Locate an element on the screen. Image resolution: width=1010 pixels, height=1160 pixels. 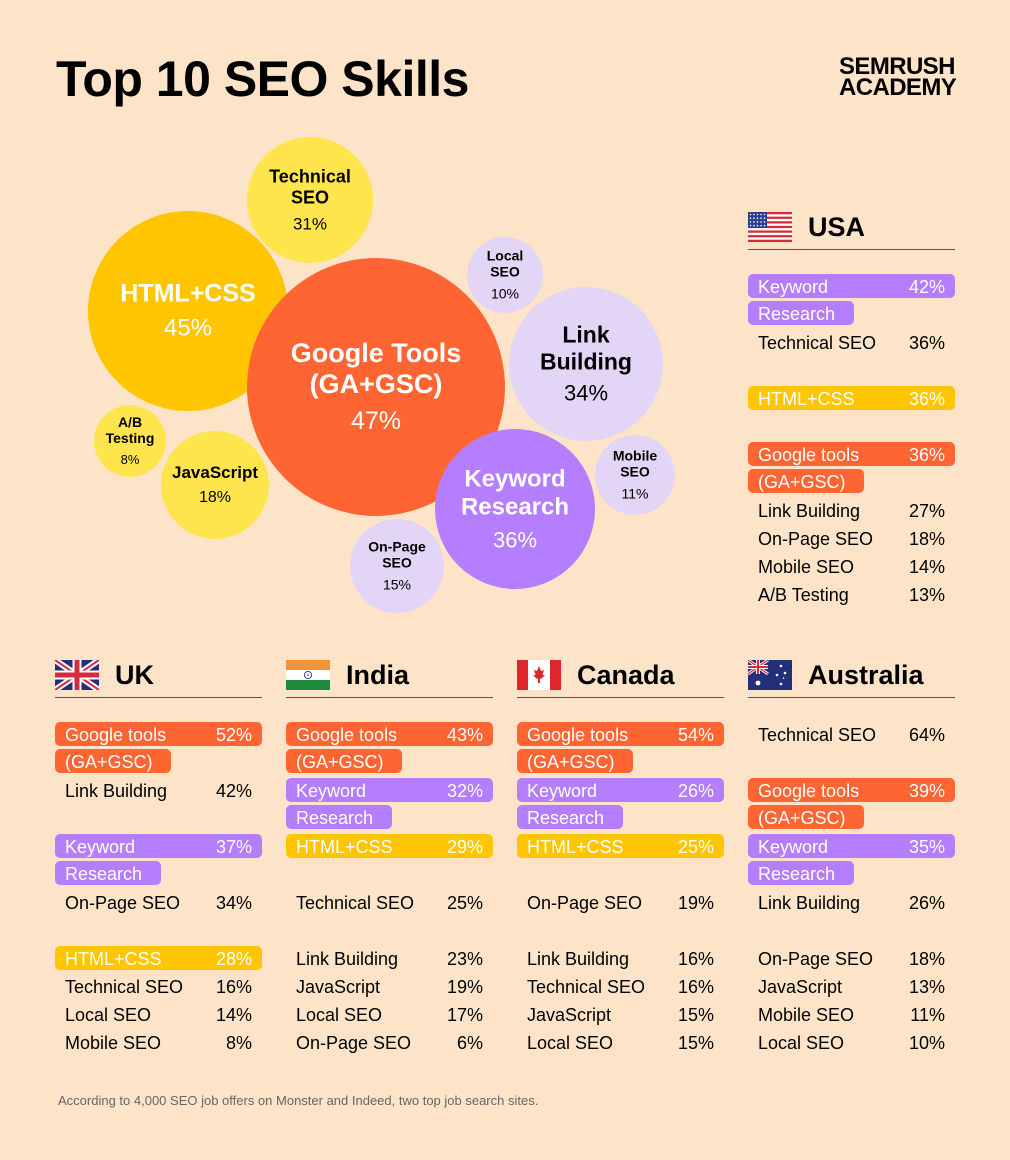
bubble-value: 45% is located at coordinates (188, 328).